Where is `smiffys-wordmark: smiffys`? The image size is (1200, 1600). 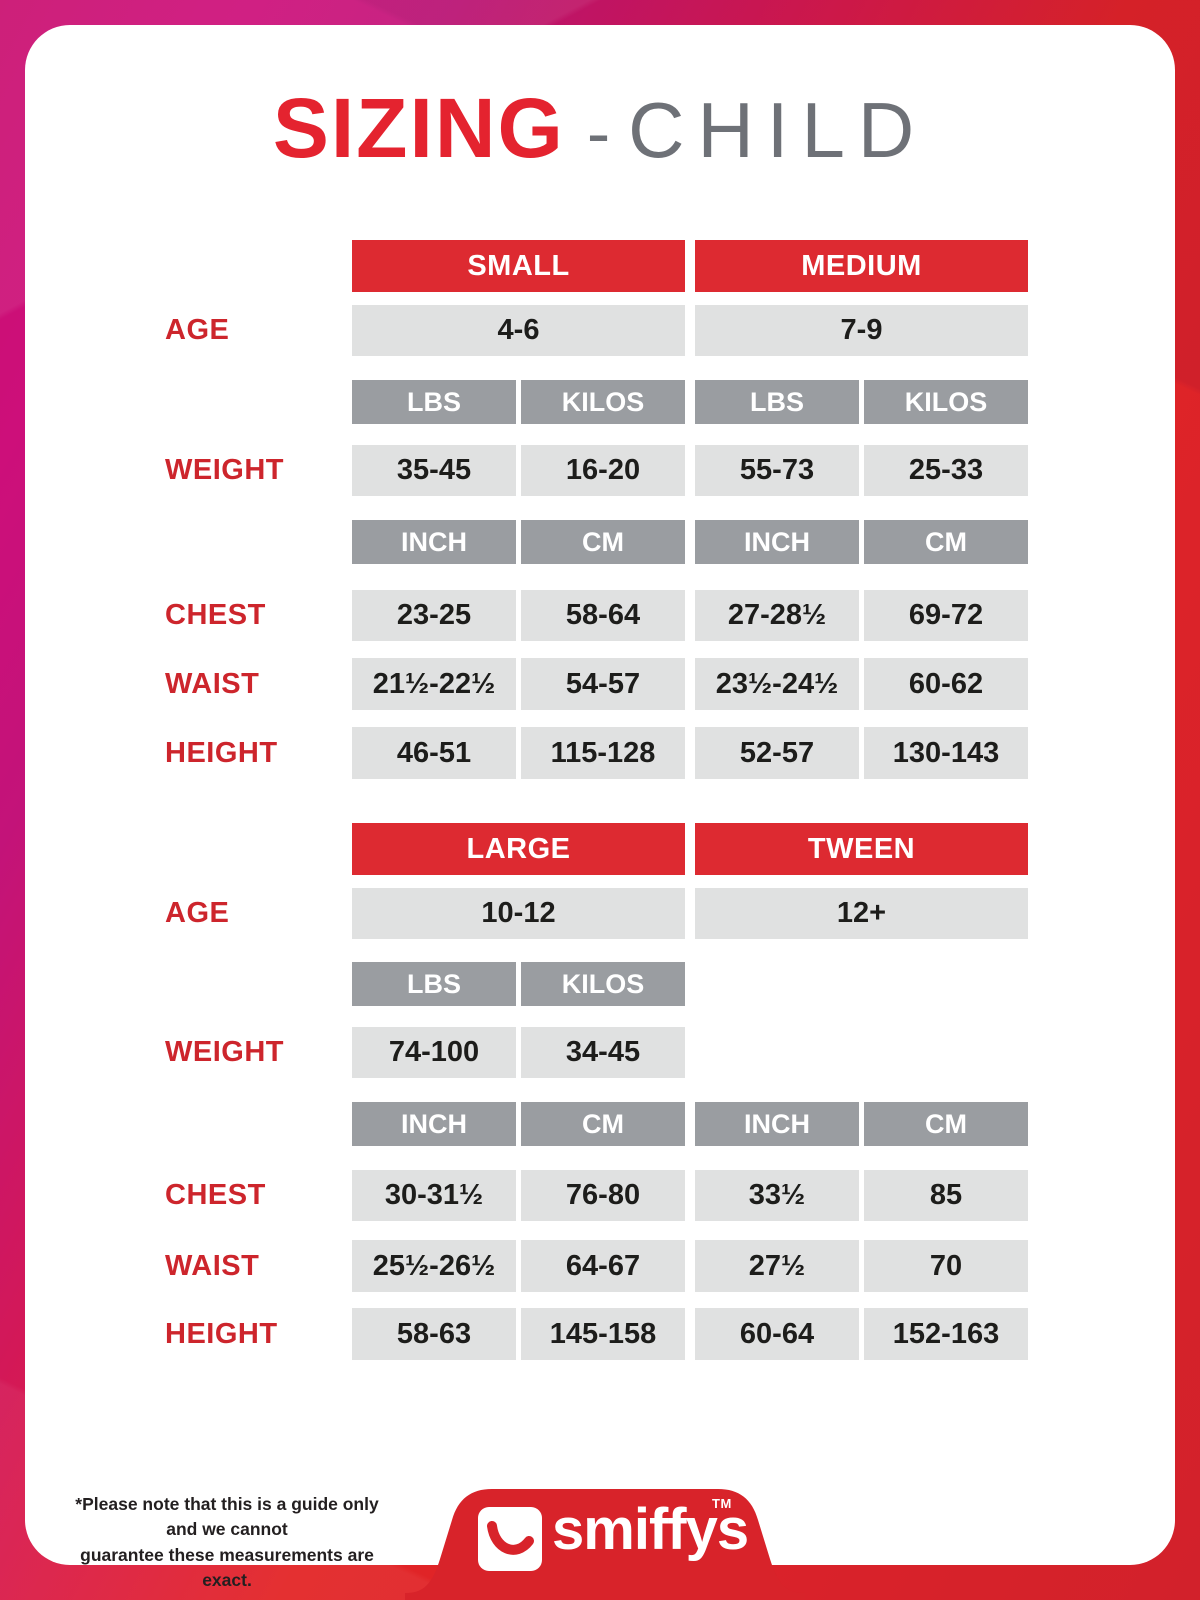
smiffys-wordmark: smiffys is located at coordinates (650, 1529).